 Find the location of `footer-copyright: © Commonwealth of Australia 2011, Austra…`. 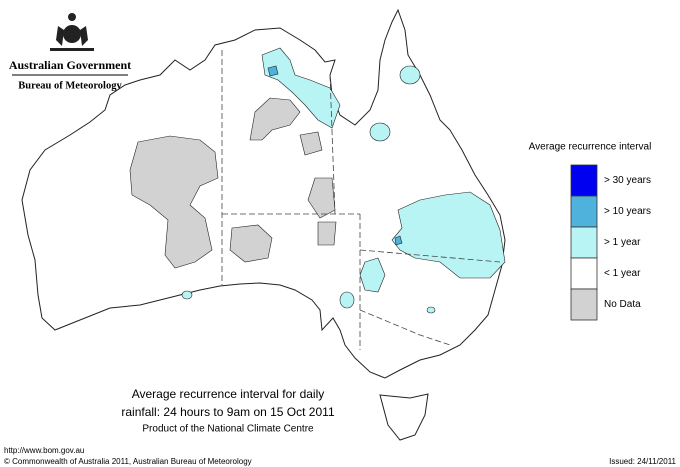

footer-copyright: © Commonwealth of Australia 2011, Austra… is located at coordinates (128, 461).